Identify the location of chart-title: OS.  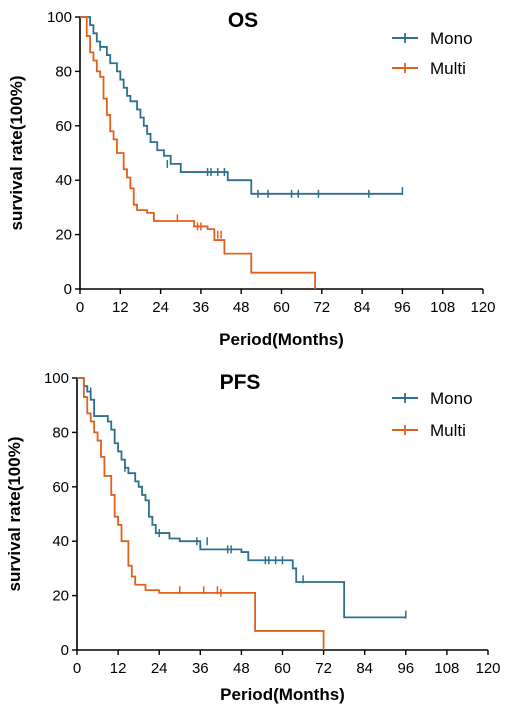
(243, 20).